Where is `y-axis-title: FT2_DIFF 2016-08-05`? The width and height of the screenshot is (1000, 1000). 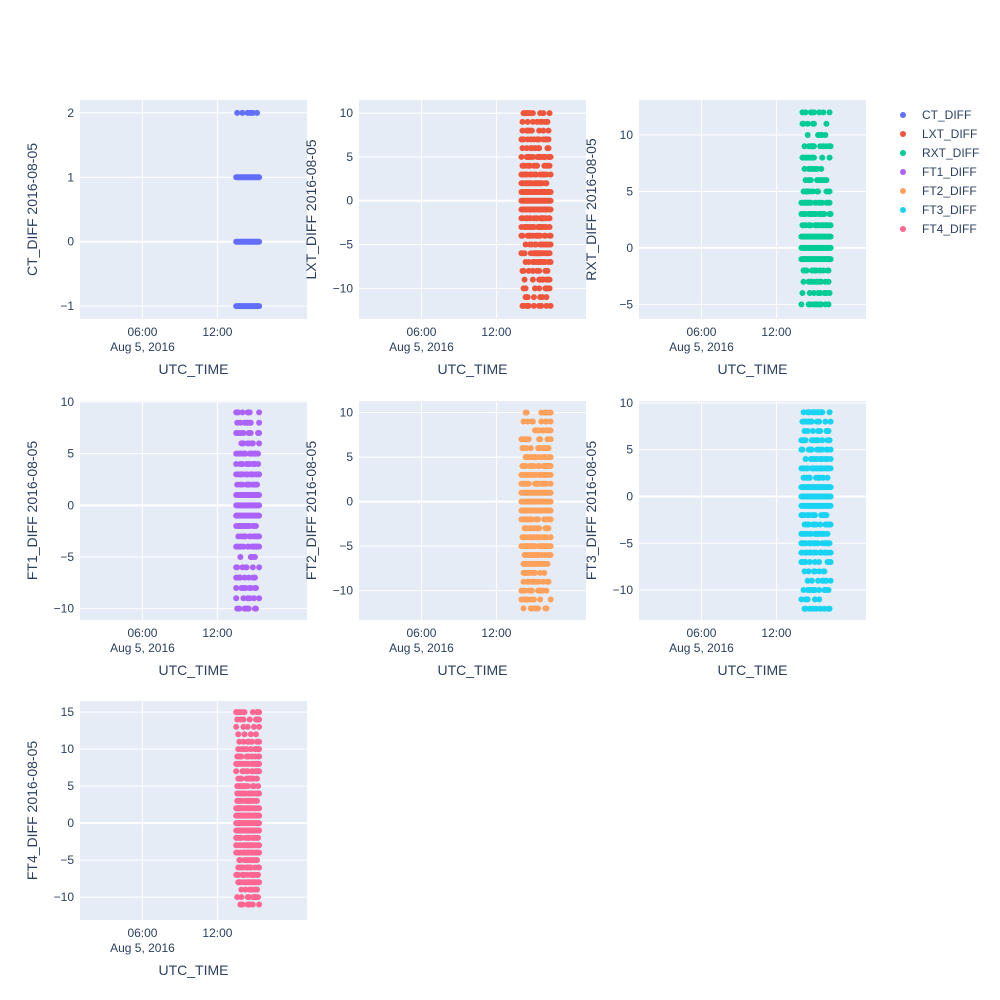
y-axis-title: FT2_DIFF 2016-08-05 is located at coordinates (311, 510).